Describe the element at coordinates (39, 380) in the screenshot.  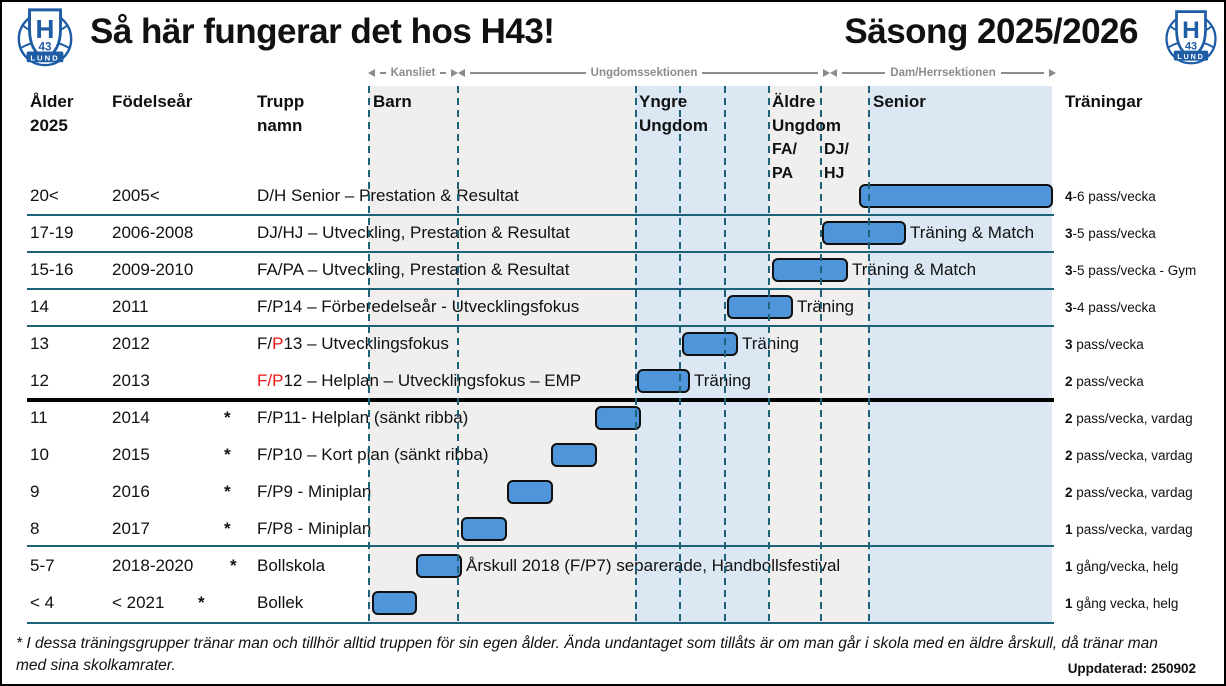
I see `age-cell: 12` at that location.